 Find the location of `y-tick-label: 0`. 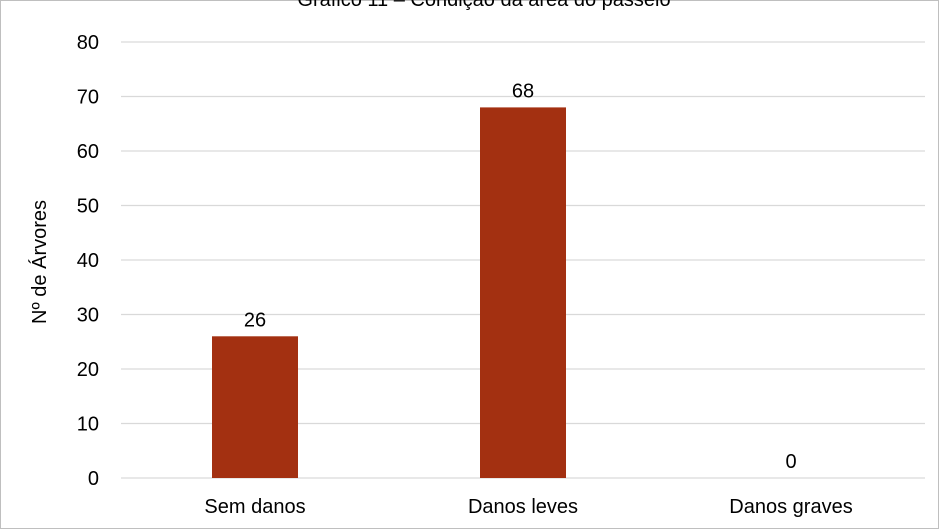

y-tick-label: 0 is located at coordinates (93, 479).